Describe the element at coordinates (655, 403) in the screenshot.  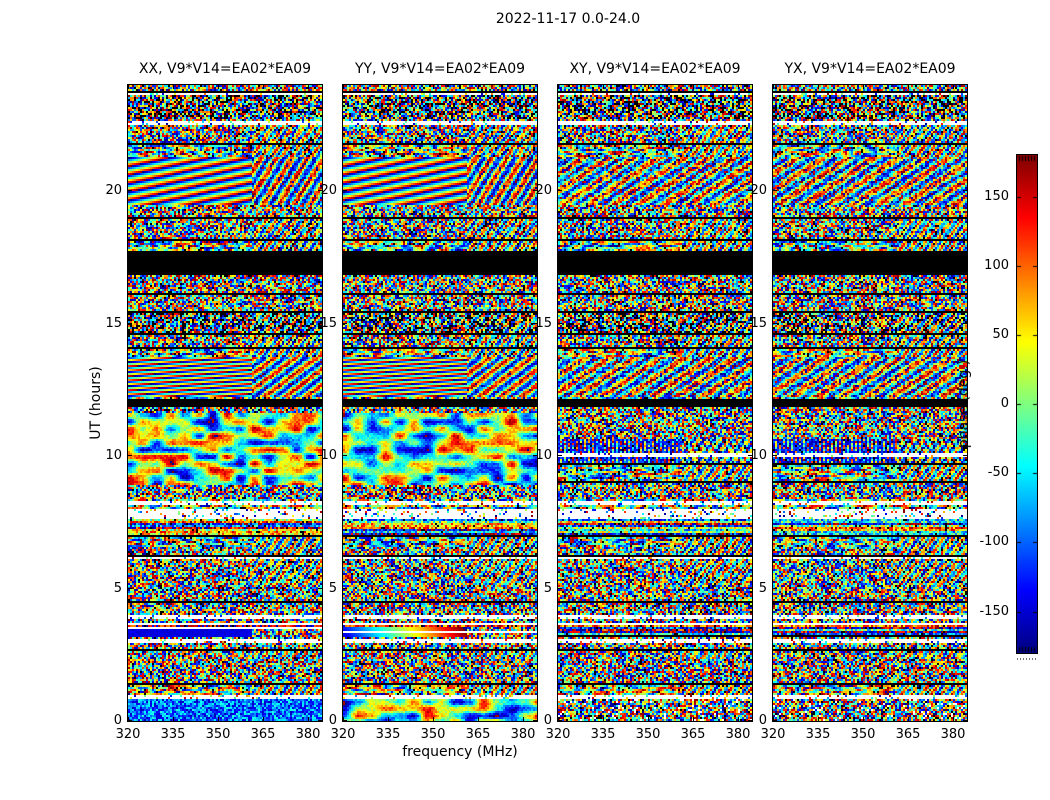
I see `heatmap-canvas-XY` at that location.